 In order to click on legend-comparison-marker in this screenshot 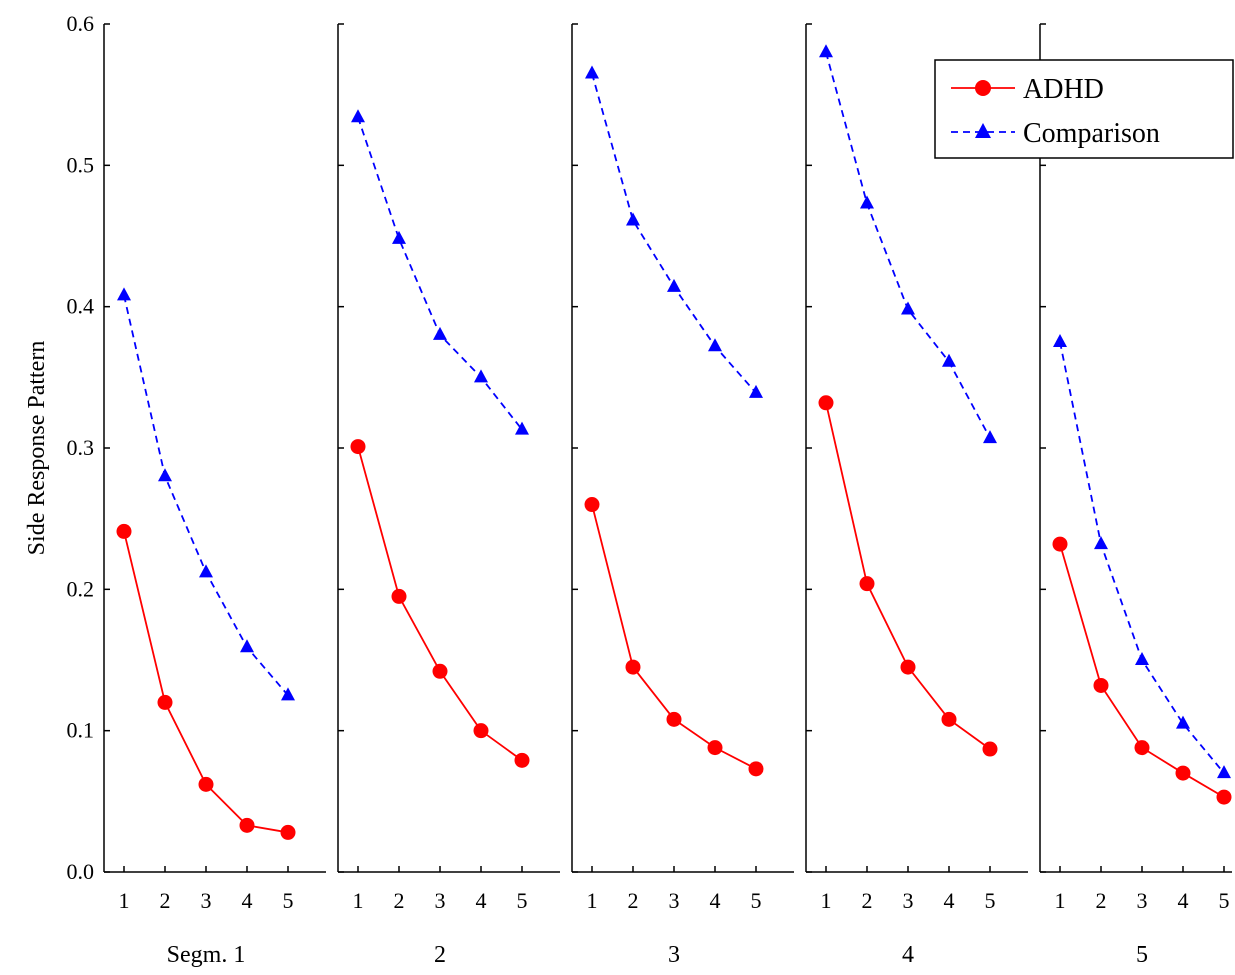, I will do `click(983, 130)`.